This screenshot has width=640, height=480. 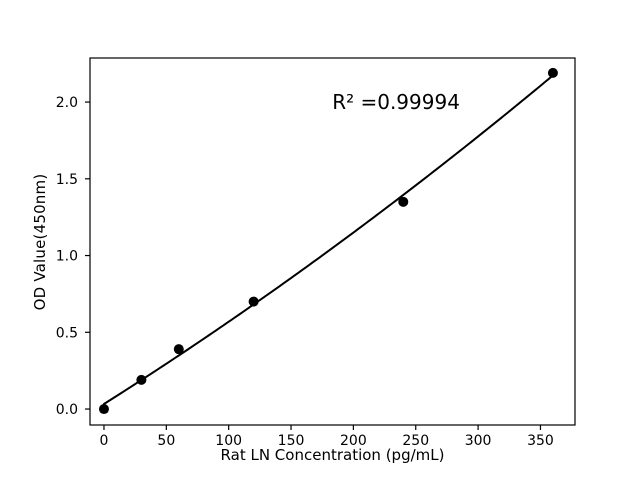 I want to click on x-tick-label: 0, so click(x=104, y=441).